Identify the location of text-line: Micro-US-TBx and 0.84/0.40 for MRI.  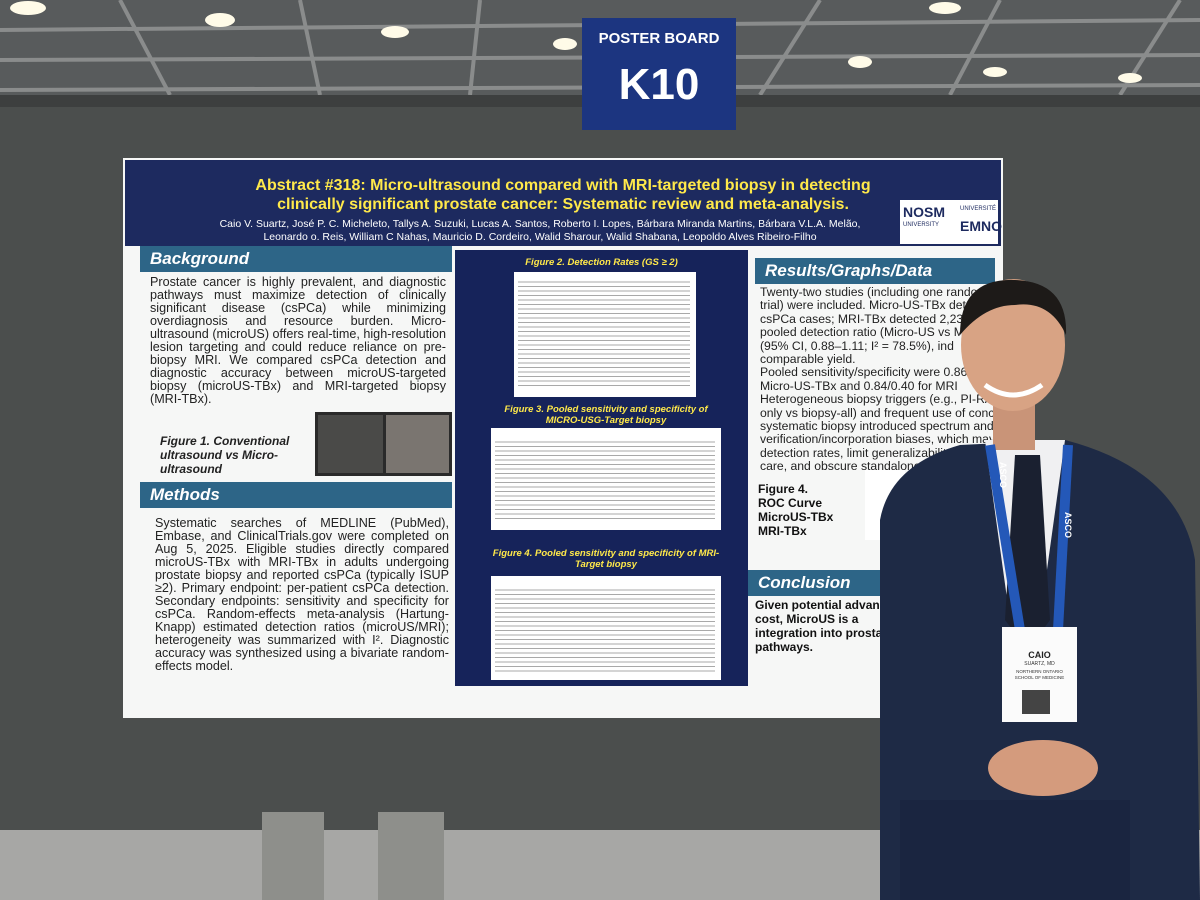
(859, 385).